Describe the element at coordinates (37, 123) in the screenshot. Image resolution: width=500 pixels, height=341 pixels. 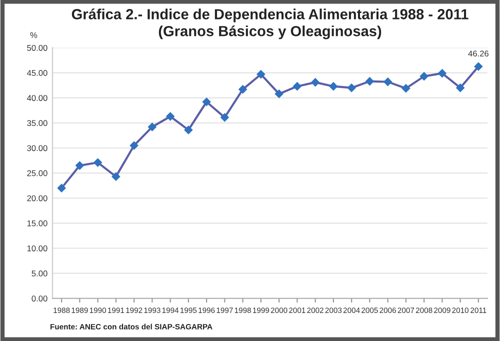
I see `text: 35.00` at that location.